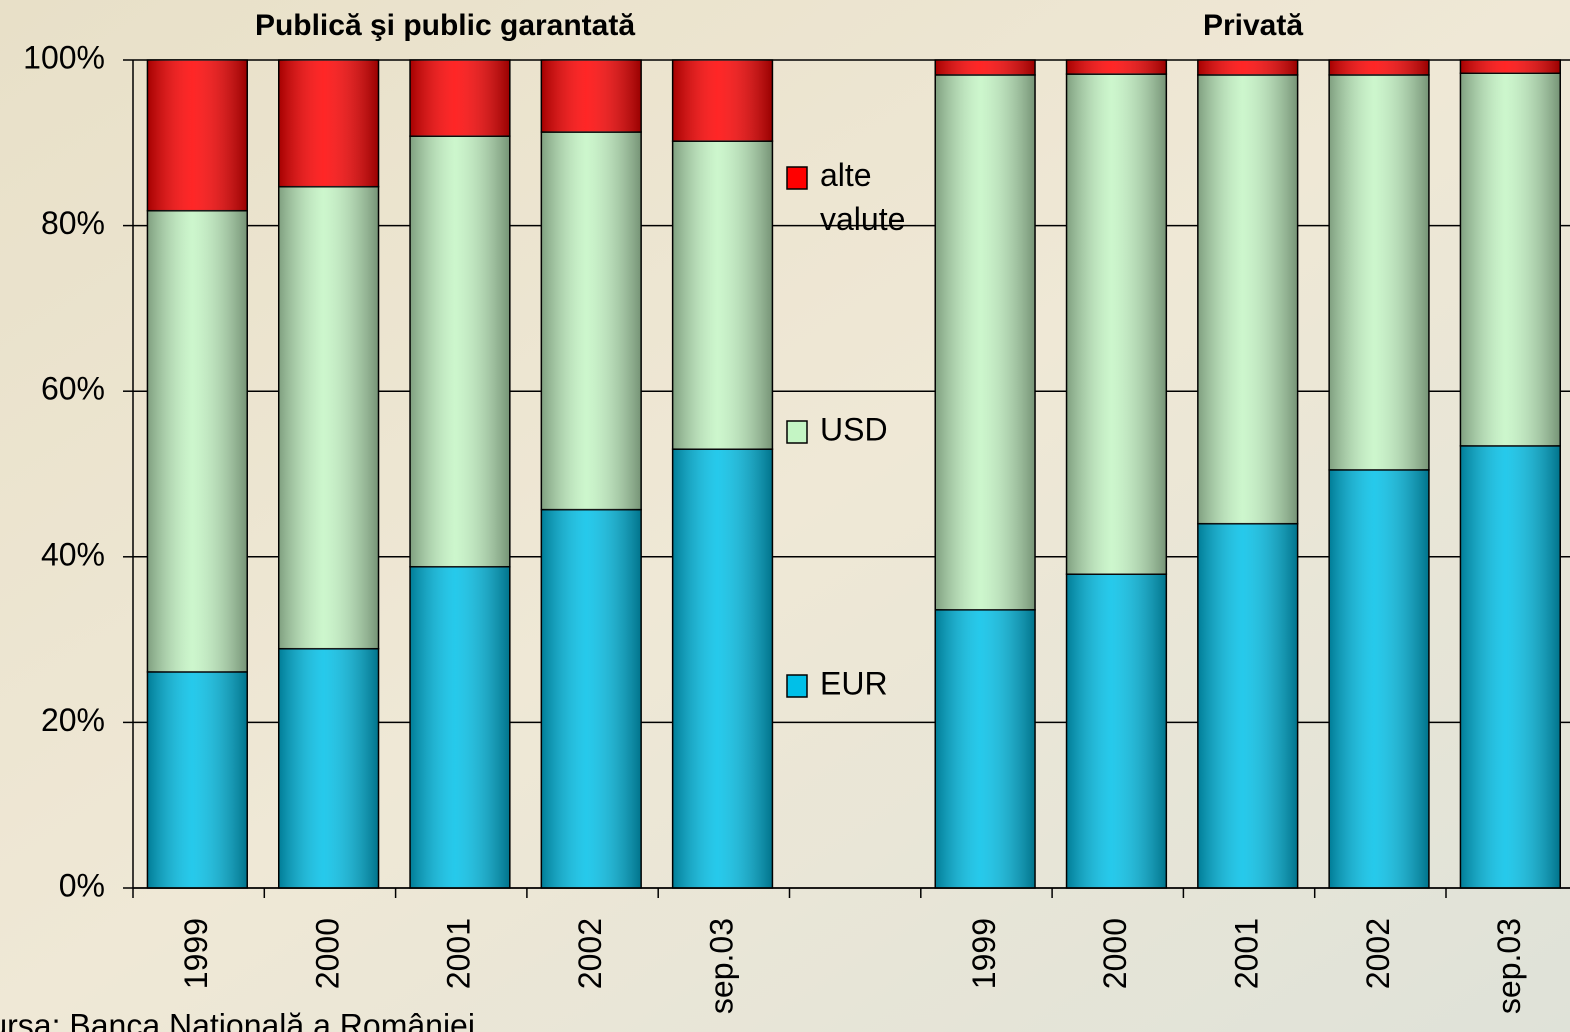 The image size is (1570, 1032). I want to click on legend-label: EUR, so click(854, 683).